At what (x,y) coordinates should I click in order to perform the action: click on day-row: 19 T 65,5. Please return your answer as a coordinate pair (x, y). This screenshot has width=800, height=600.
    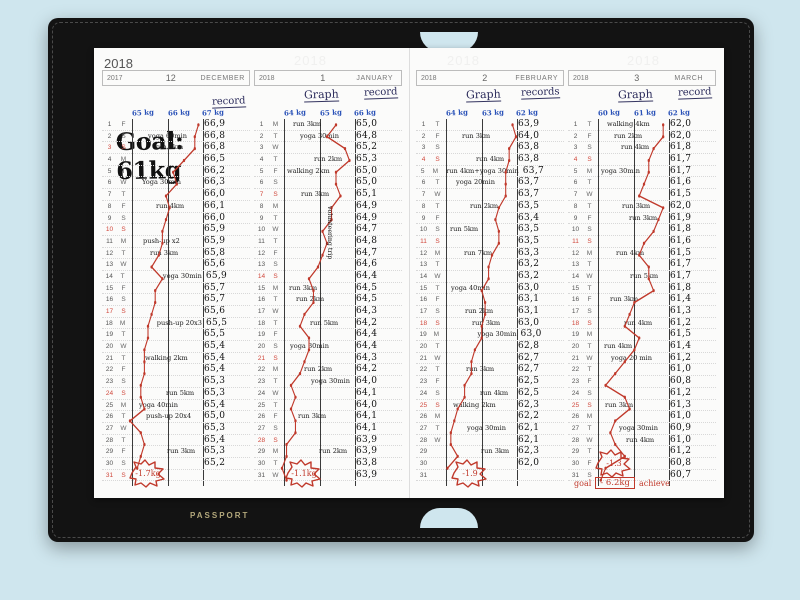
    Looking at the image, I should click on (176, 335).